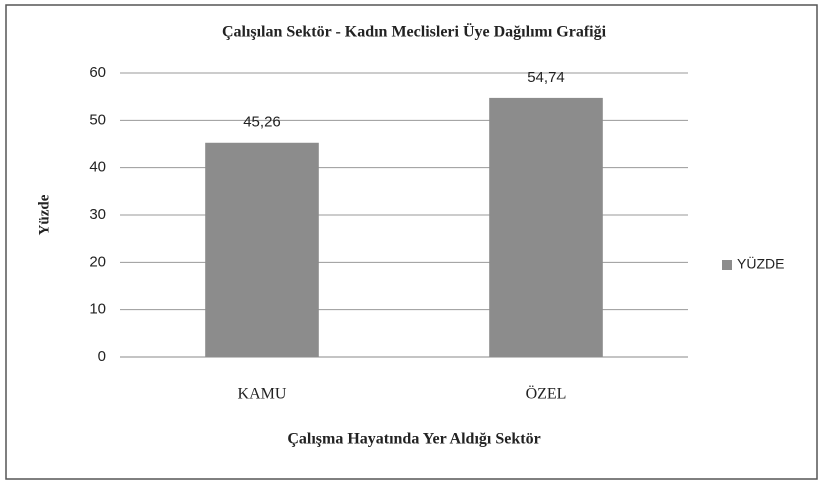  I want to click on legend-swatch, so click(727, 265).